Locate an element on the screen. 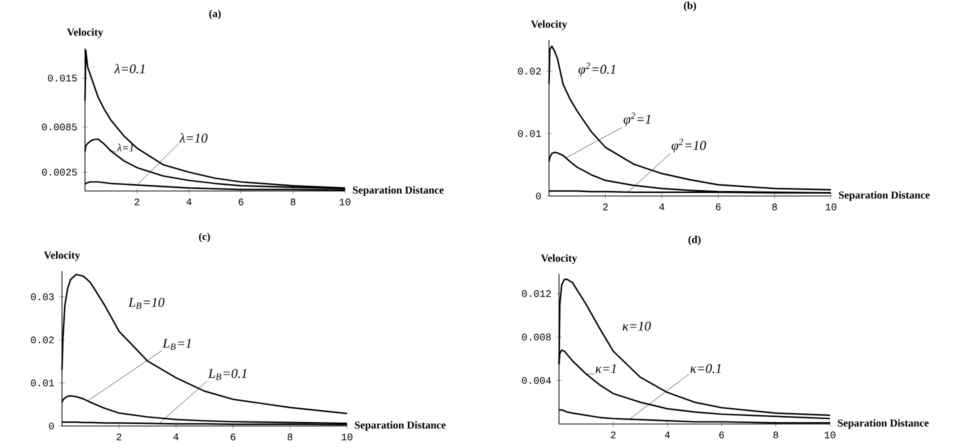  text: φ$^{2}$=1 is located at coordinates (637, 119).